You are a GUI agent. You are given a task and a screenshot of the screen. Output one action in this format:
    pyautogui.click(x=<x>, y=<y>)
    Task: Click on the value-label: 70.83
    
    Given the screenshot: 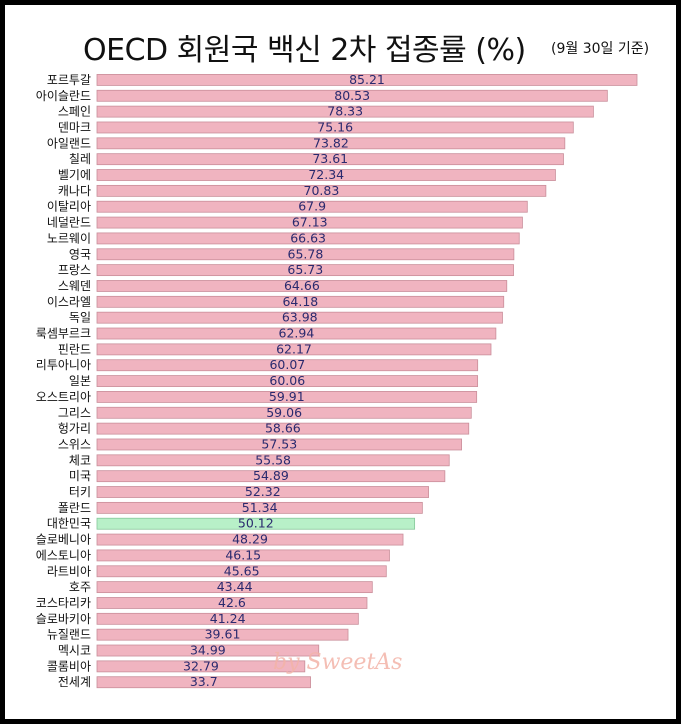 What is the action you would take?
    pyautogui.click(x=322, y=190)
    